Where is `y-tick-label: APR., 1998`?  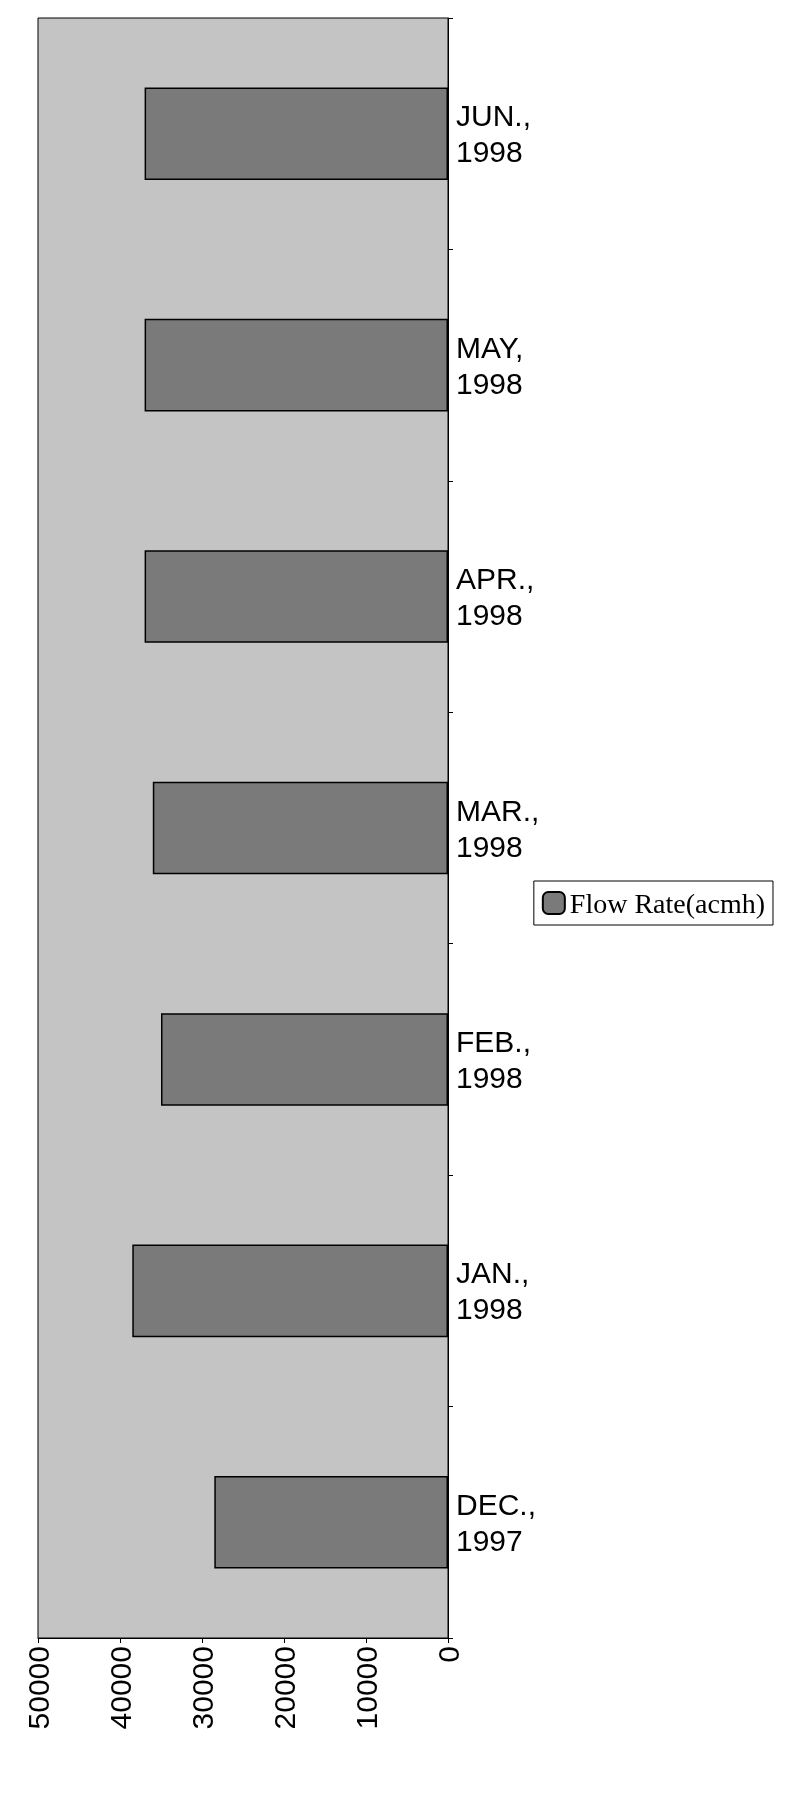
y-tick-label: APR., 1998 is located at coordinates (495, 597).